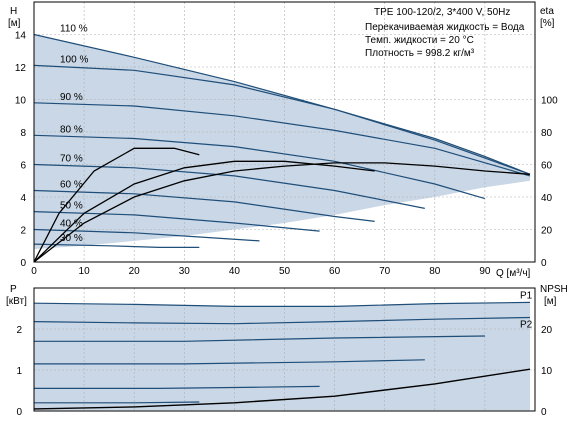  I want to click on x-tick-label: 30, so click(185, 271).